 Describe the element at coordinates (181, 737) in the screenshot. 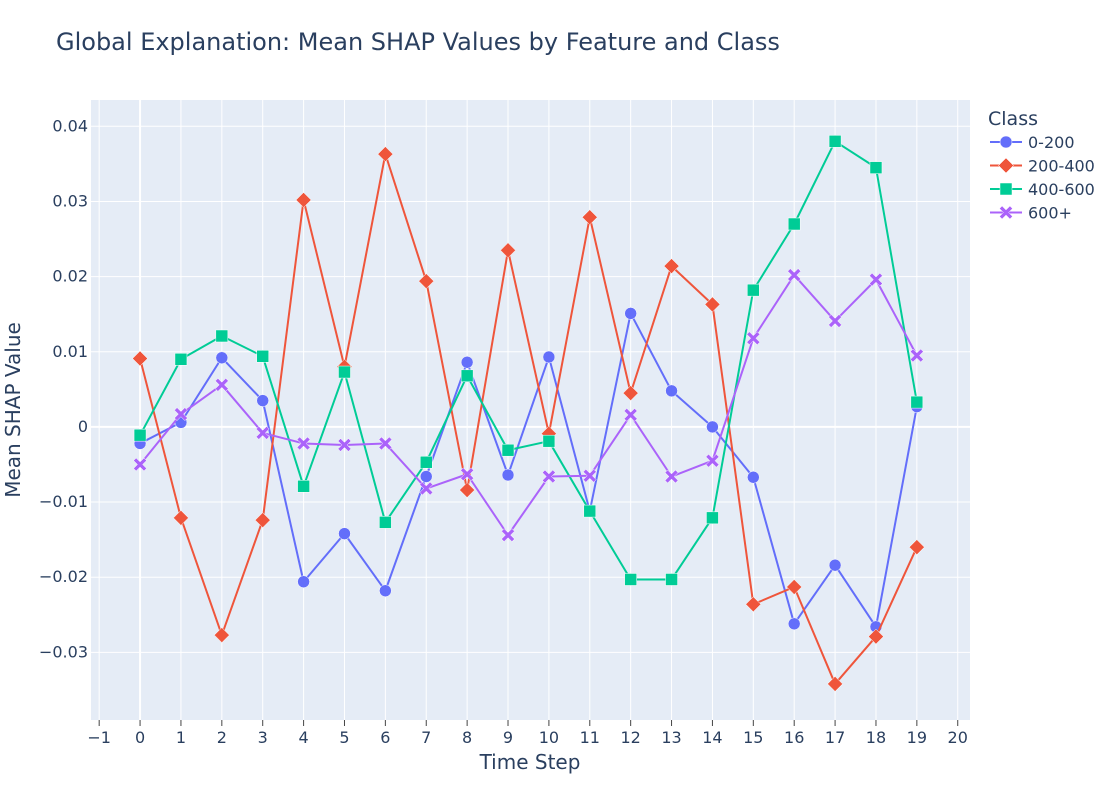

I see `x-tick-label: 1` at that location.